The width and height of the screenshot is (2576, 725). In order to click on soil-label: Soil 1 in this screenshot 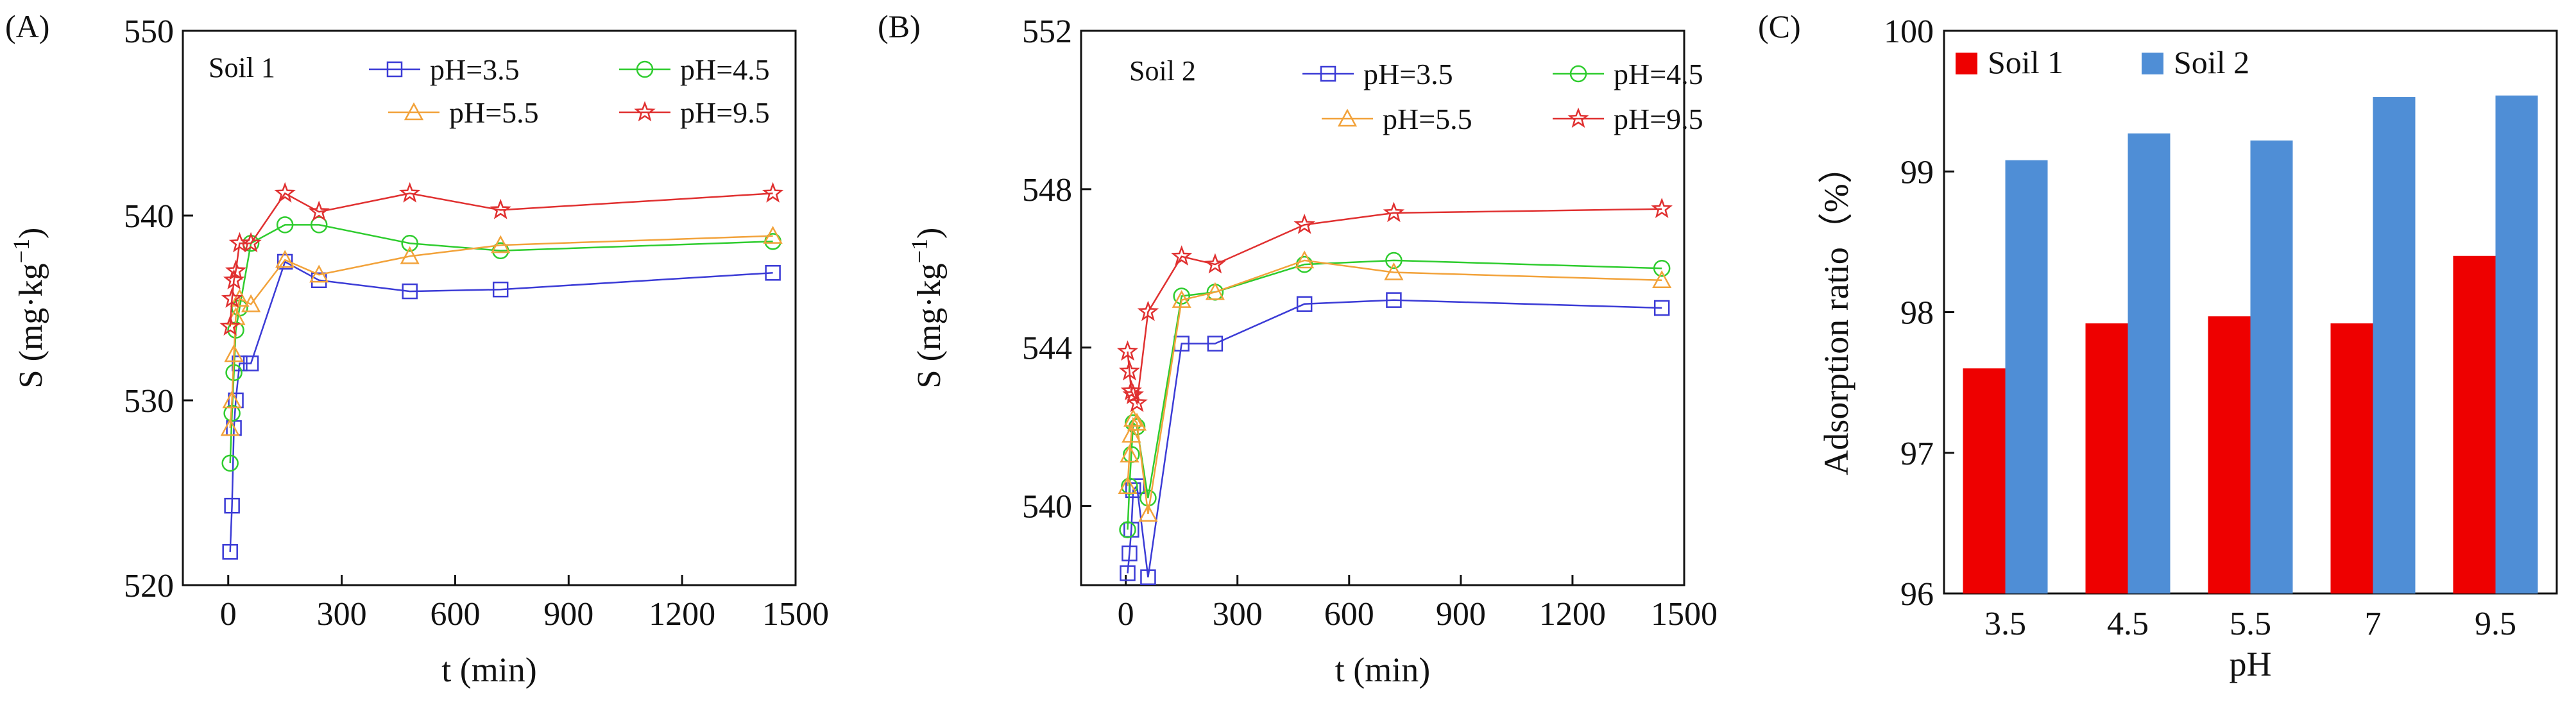, I will do `click(242, 67)`.